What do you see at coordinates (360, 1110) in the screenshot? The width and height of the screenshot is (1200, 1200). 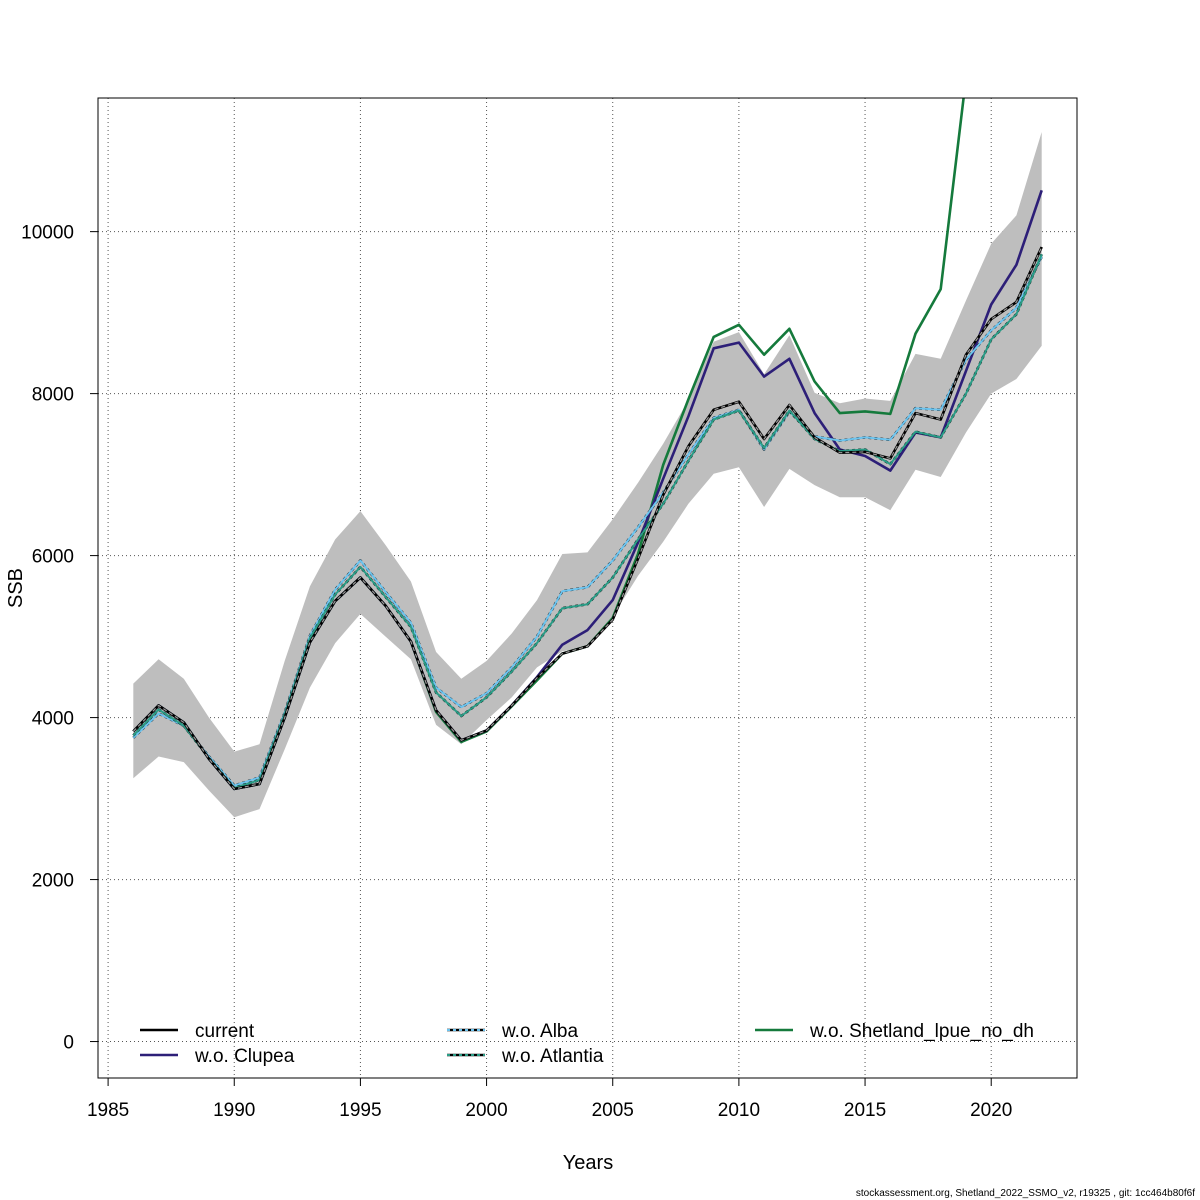 I see `x-tick-label: 1995` at bounding box center [360, 1110].